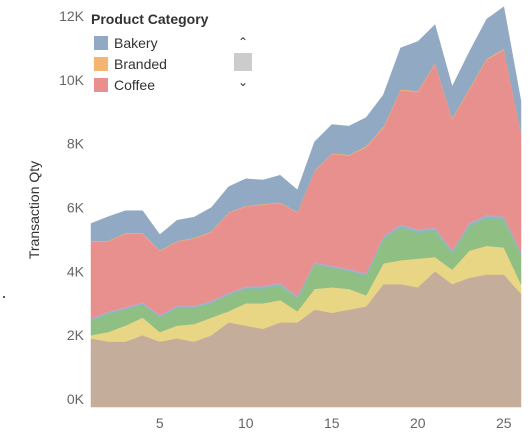 This screenshot has height=438, width=532. I want to click on legend-label: Branded, so click(140, 64).